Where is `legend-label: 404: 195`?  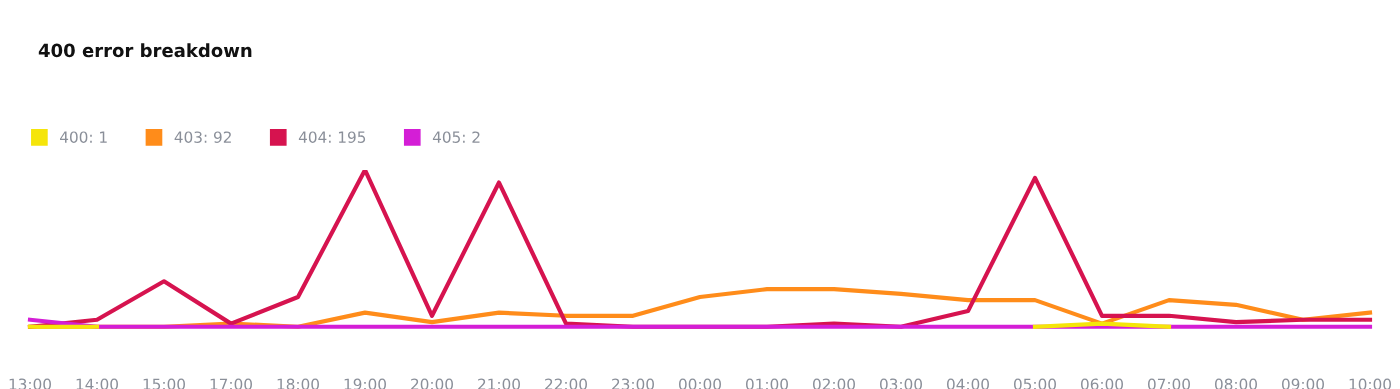
legend-label: 404: 195 is located at coordinates (332, 137).